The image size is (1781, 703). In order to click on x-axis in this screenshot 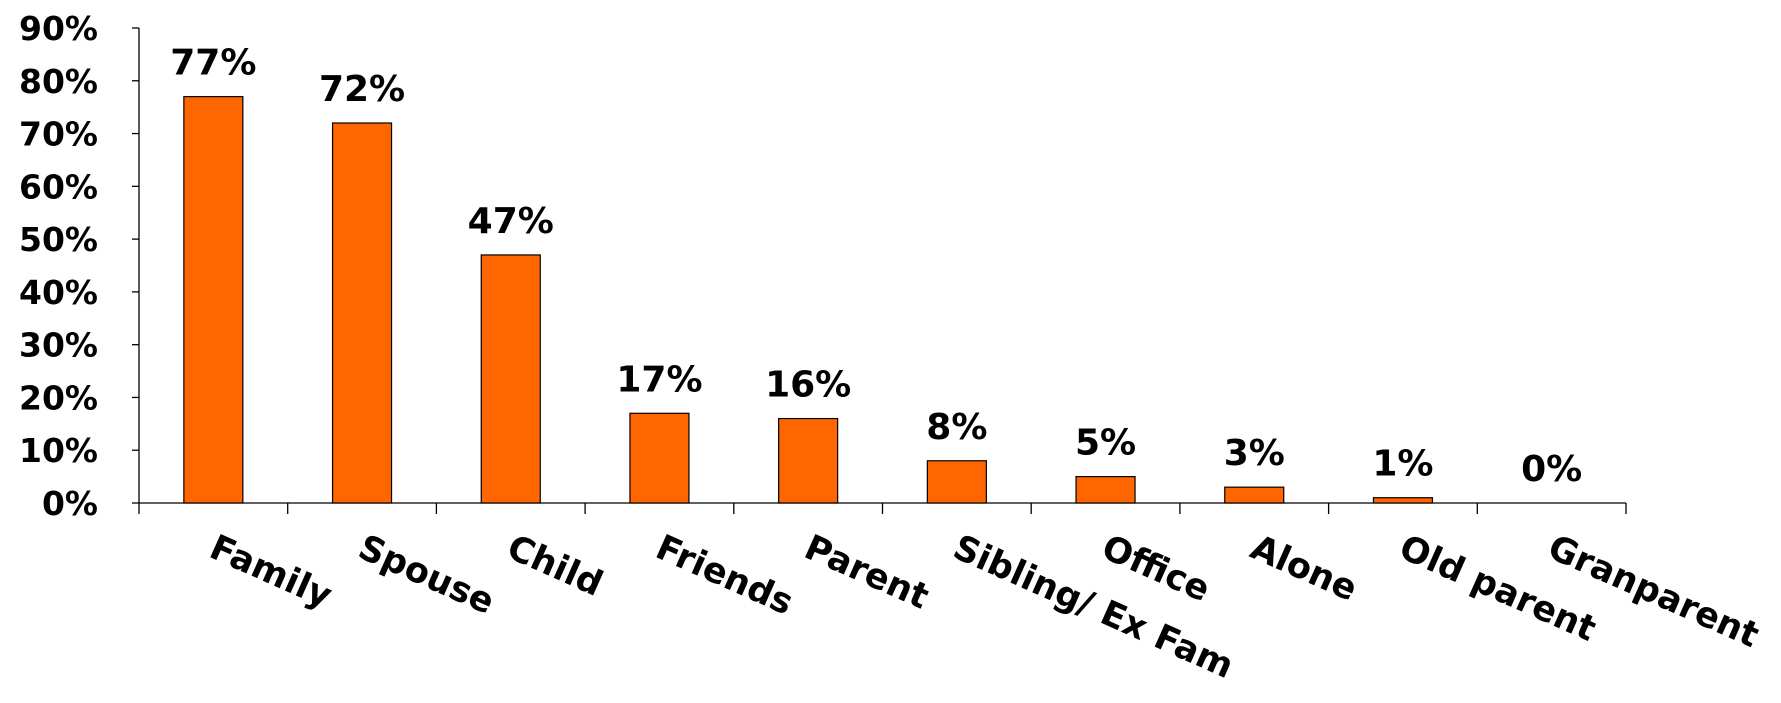, I will do `click(882, 508)`.